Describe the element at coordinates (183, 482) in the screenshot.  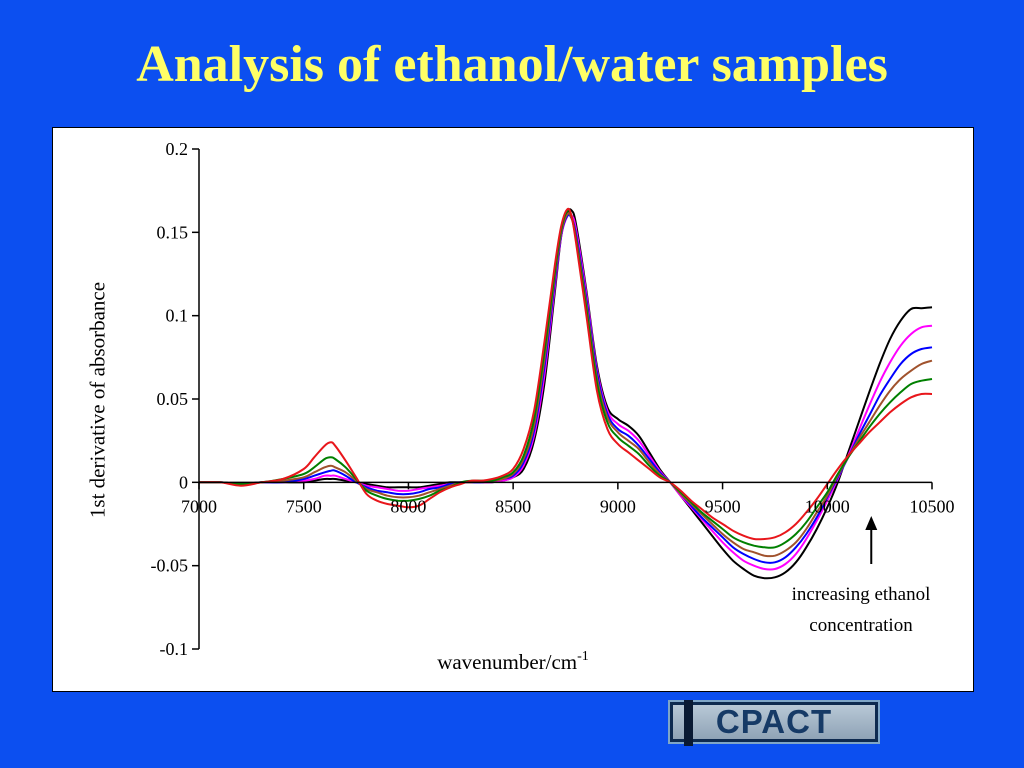
I see `y-tick-label: 0` at that location.